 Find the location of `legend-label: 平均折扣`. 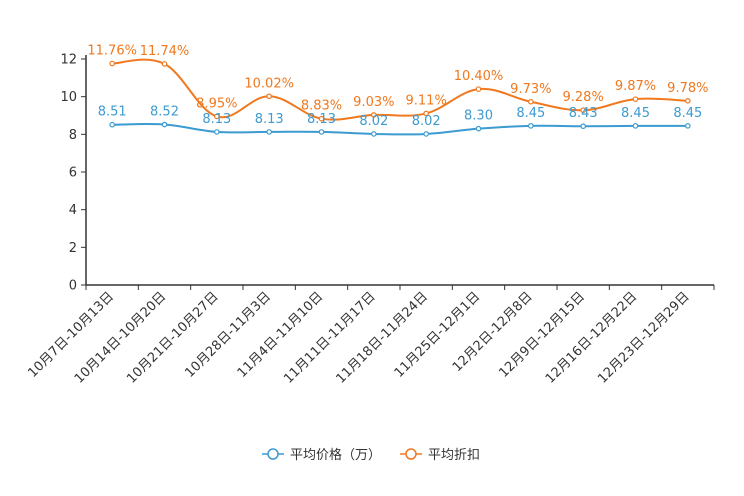

legend-label: 平均折扣 is located at coordinates (454, 455).